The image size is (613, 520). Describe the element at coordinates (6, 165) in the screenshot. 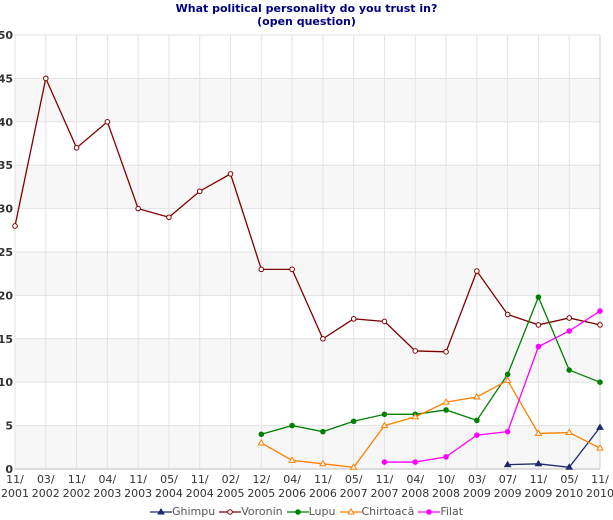

I see `y-tick-label: 35` at that location.